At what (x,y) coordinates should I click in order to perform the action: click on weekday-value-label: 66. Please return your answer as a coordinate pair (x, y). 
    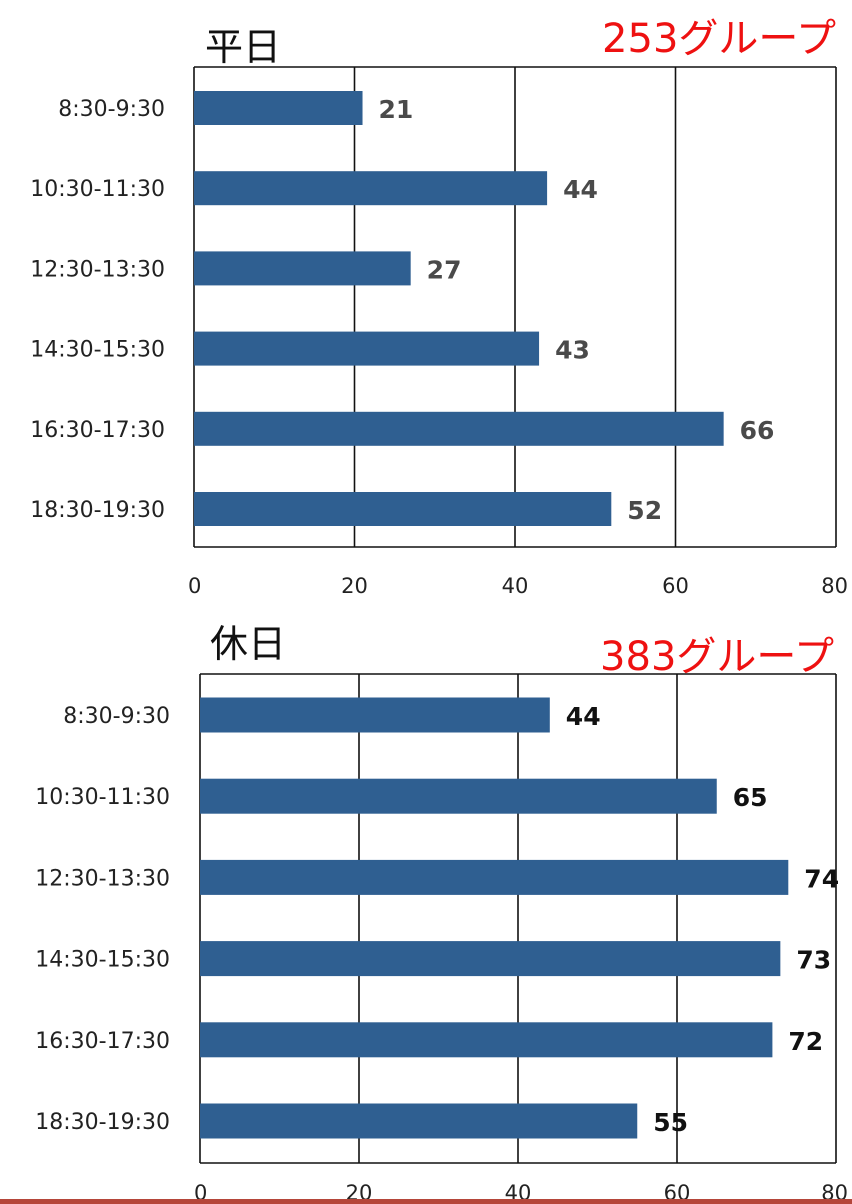
    Looking at the image, I should click on (757, 430).